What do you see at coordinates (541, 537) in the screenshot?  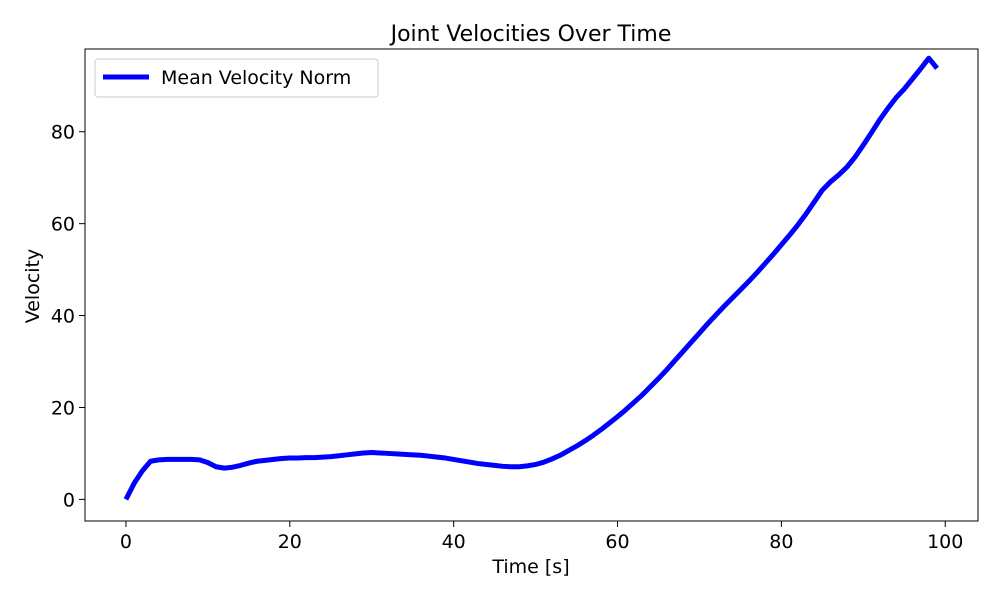 I see `x-ticks-group: 0 20 40 60 80 100` at bounding box center [541, 537].